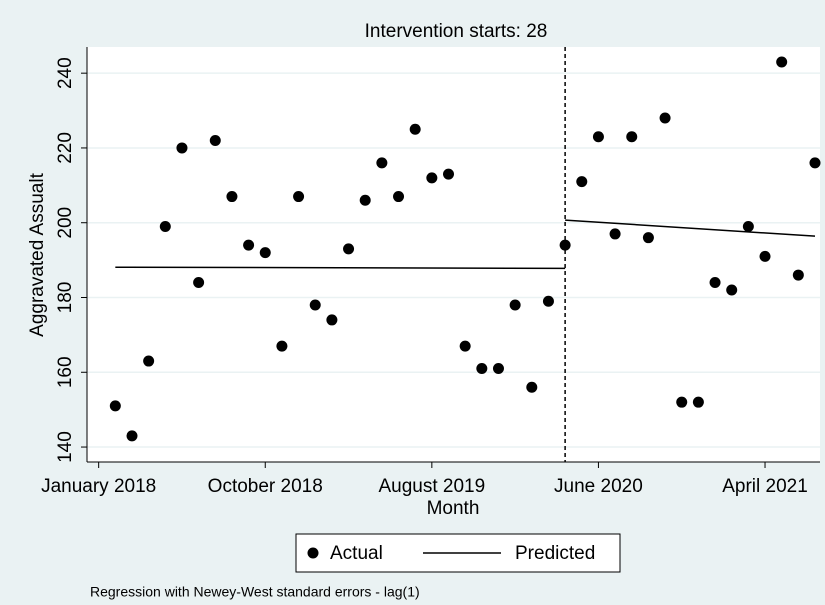 This screenshot has width=825, height=605. I want to click on predicted-line, so click(465, 244).